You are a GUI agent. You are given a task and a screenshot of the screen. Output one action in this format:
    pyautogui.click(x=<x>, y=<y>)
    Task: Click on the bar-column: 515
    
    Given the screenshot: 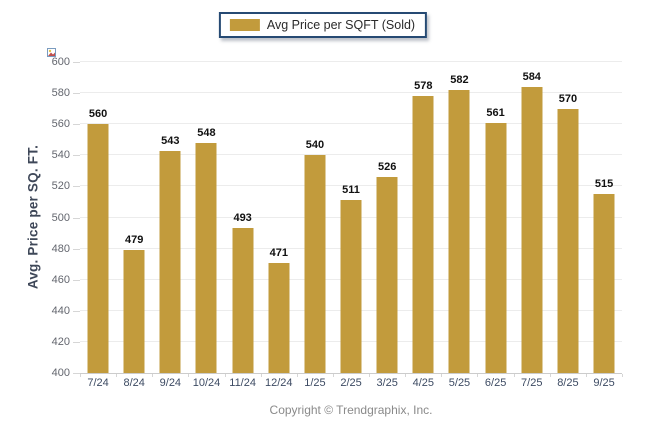 What is the action you would take?
    pyautogui.click(x=604, y=217)
    